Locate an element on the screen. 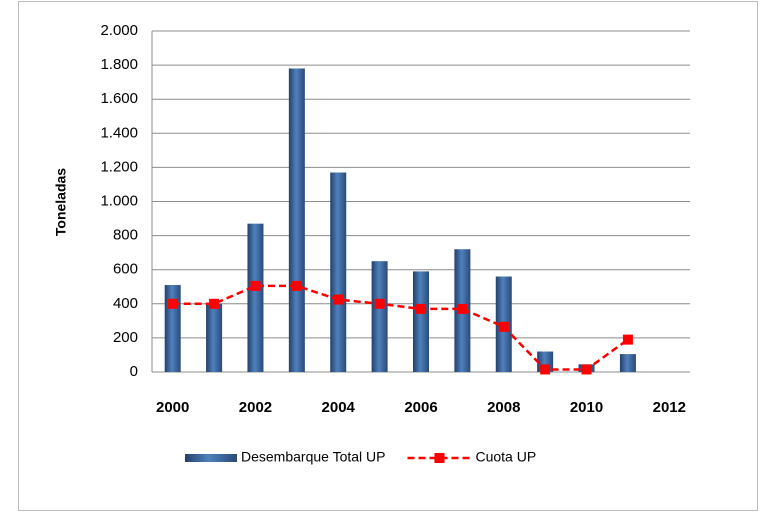 The image size is (767, 523). y-tick-label: 2.000 is located at coordinates (119, 30).